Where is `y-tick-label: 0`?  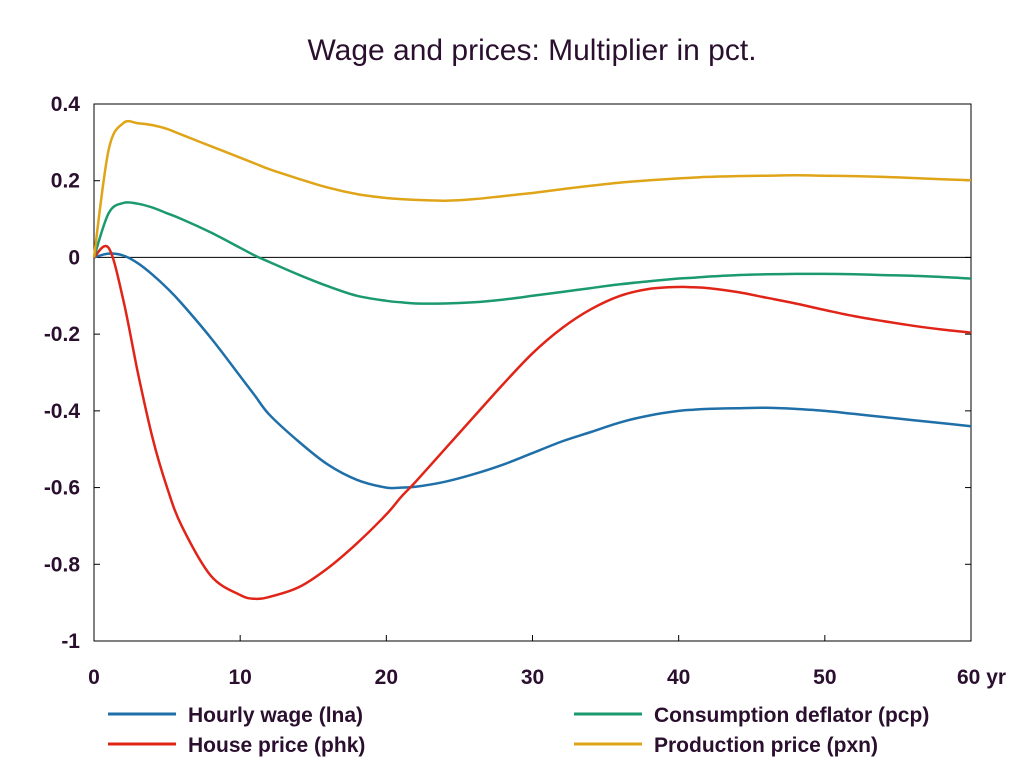
y-tick-label: 0 is located at coordinates (74, 257).